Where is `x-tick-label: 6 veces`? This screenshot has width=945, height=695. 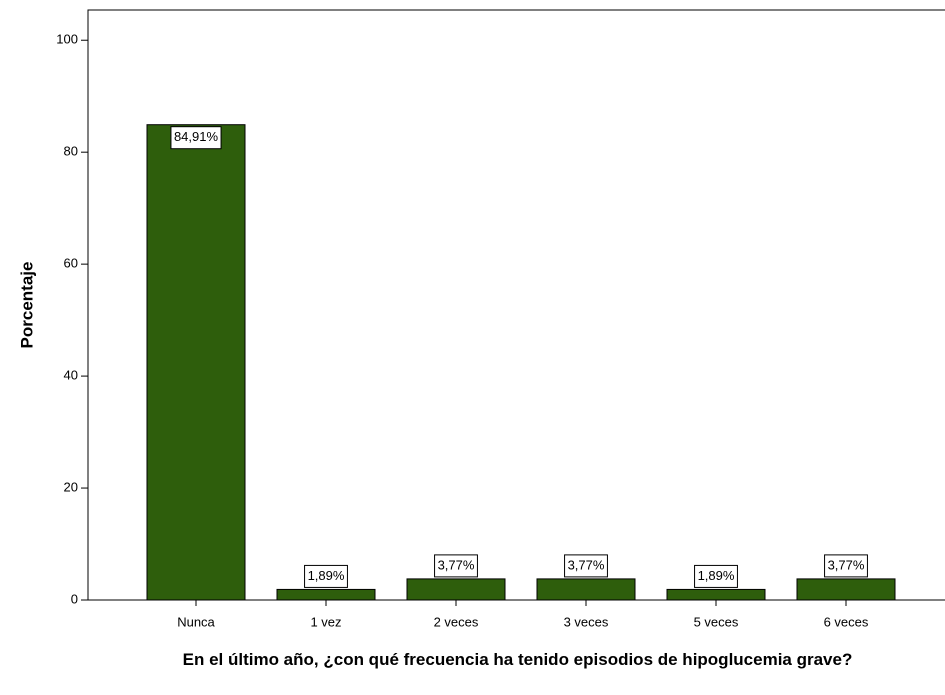
x-tick-label: 6 veces is located at coordinates (846, 621).